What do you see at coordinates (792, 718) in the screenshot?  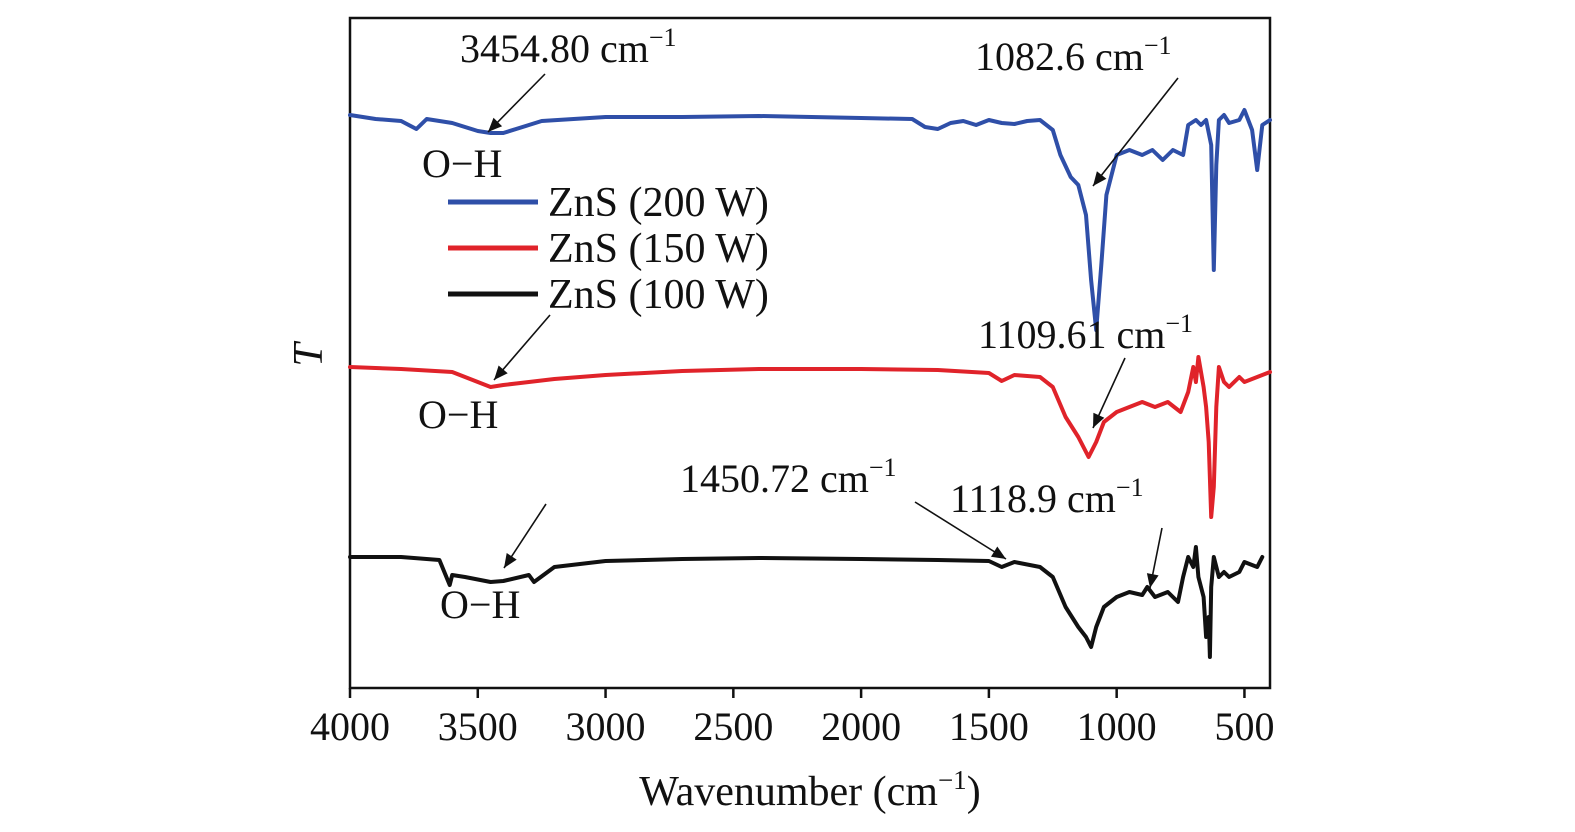 I see `x-axis-ticks: 4000 3500 3000 2500 2000 1500 1000 500` at bounding box center [792, 718].